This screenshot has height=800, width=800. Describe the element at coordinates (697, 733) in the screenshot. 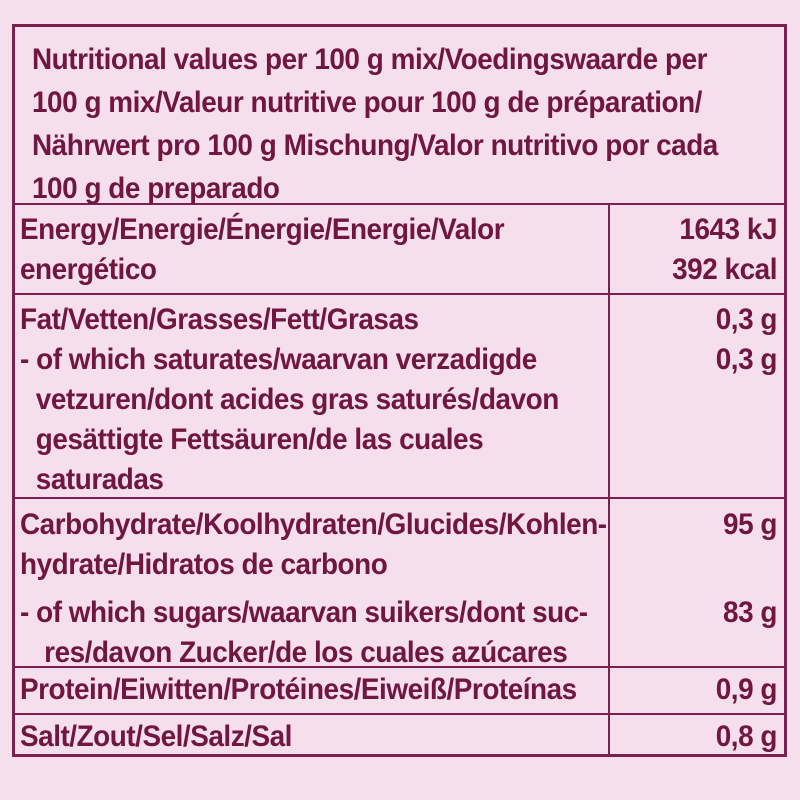

I see `salt-value: 0,8 g` at that location.